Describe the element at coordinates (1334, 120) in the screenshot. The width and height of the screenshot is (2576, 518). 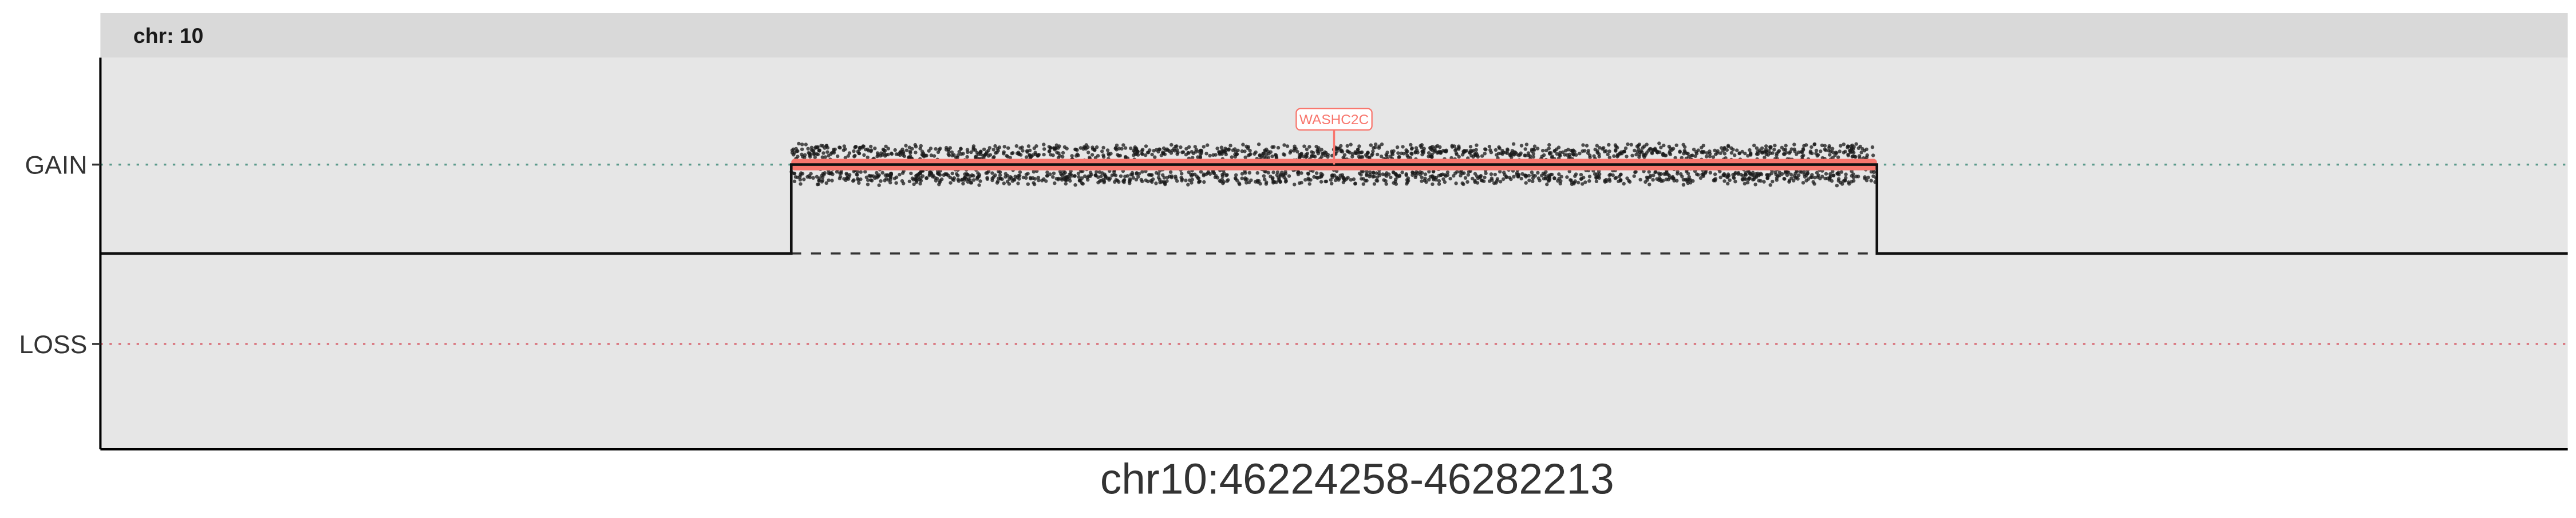
I see `gene-annotation-label: WASHC2C` at that location.